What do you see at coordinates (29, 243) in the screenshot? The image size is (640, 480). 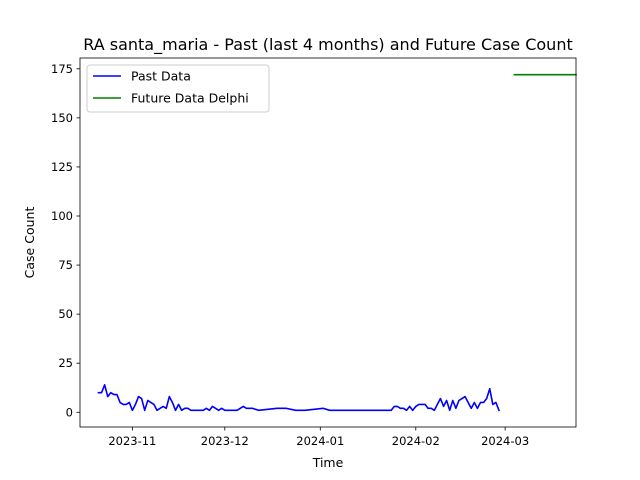 I see `y-axis-label: Case Count` at bounding box center [29, 243].